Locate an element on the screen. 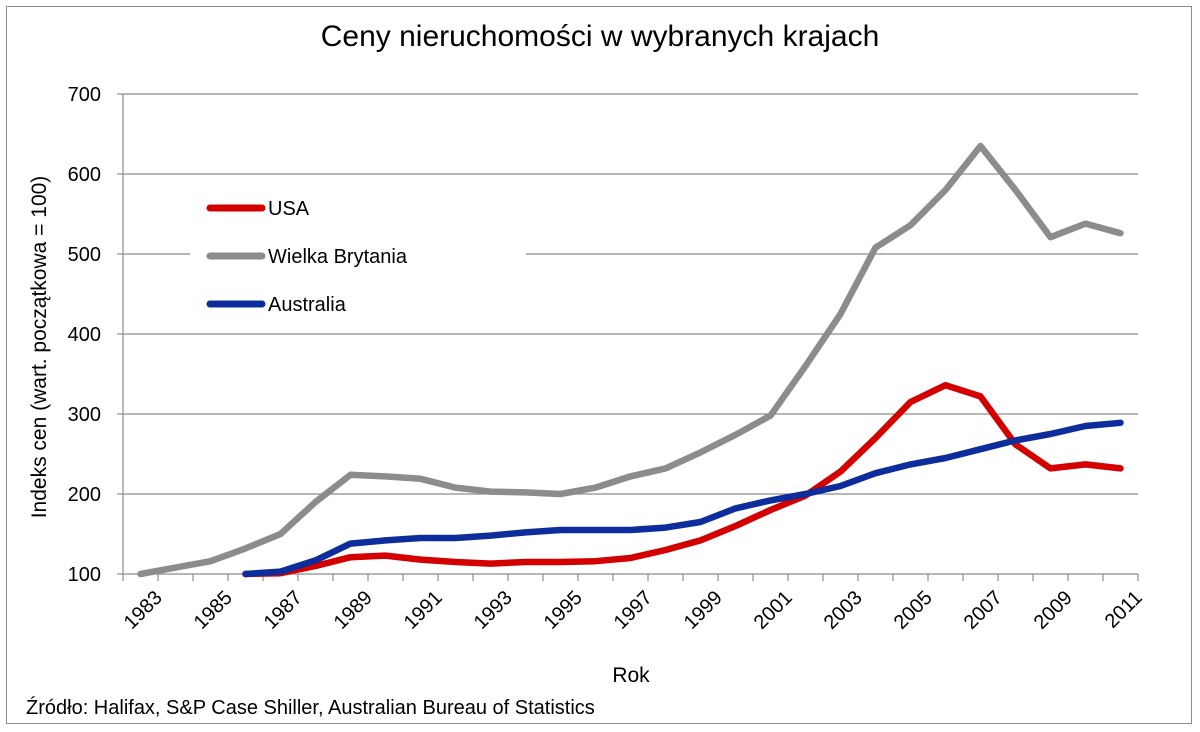 The width and height of the screenshot is (1200, 732). x-tick-label: 2009 is located at coordinates (1053, 610).